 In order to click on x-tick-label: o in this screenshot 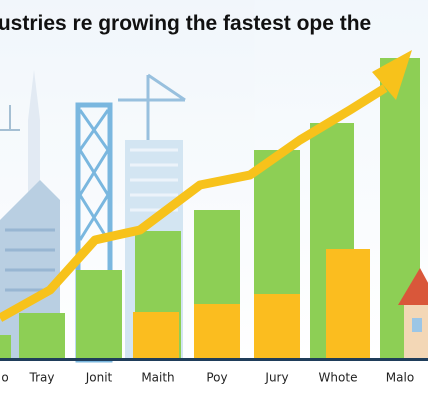, I will do `click(4, 378)`.